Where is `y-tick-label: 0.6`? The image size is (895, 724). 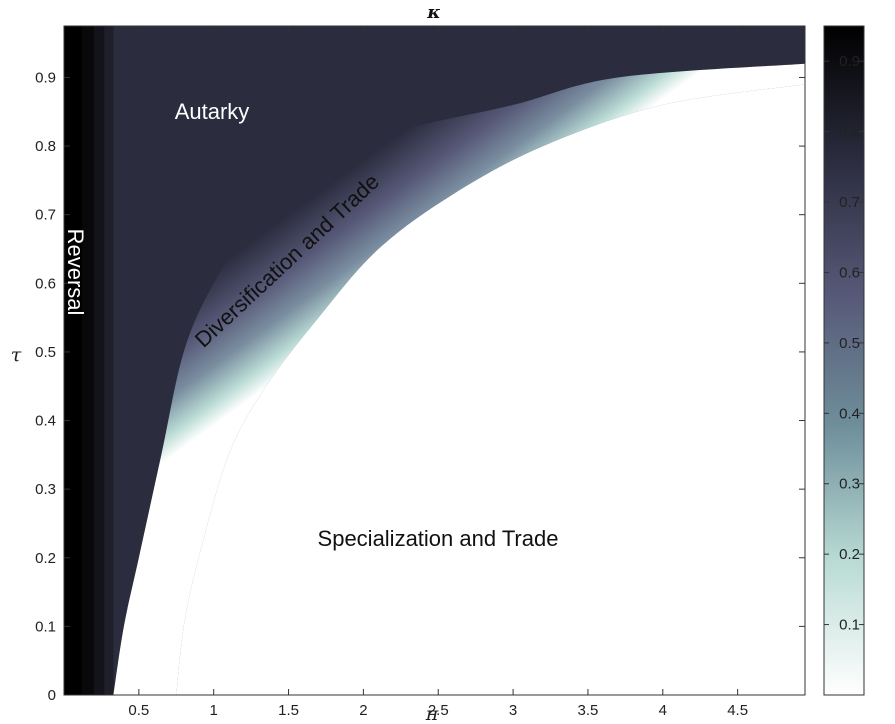 y-tick-label: 0.6 is located at coordinates (45, 283).